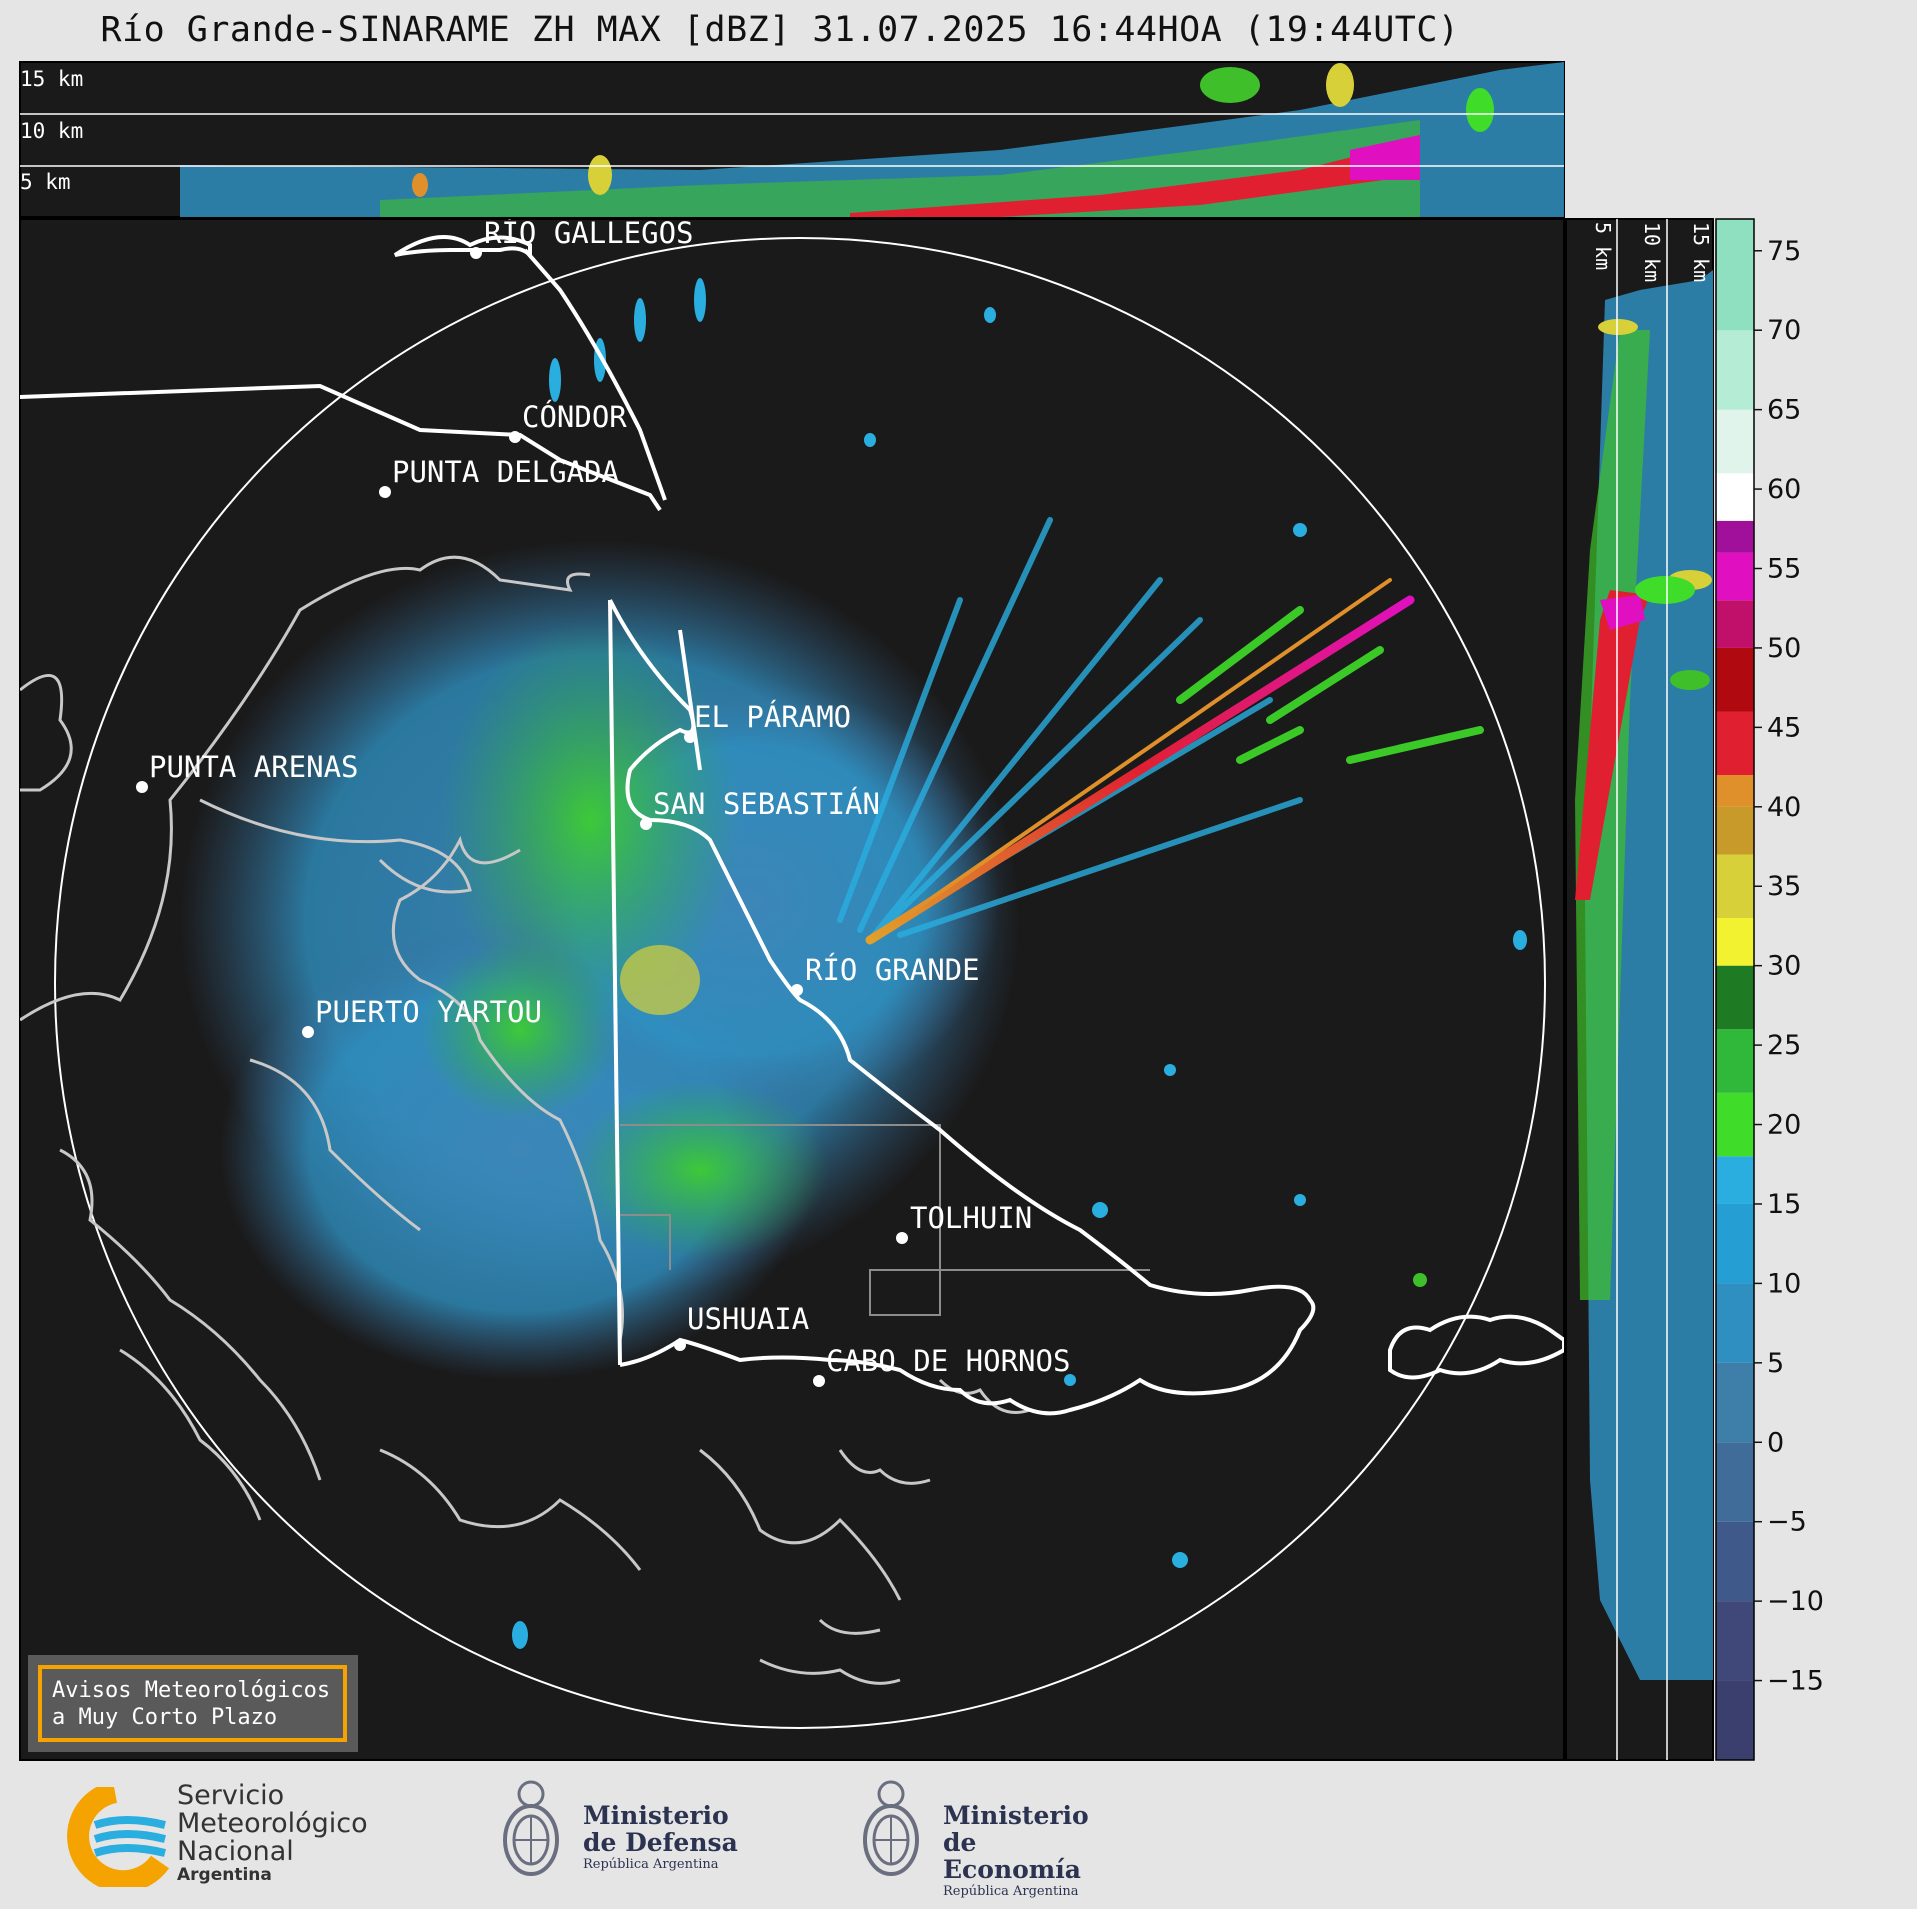 The height and width of the screenshot is (1909, 1917). What do you see at coordinates (164, 1717) in the screenshot?
I see `warning-line-2: a Muy Corto Plazo` at bounding box center [164, 1717].